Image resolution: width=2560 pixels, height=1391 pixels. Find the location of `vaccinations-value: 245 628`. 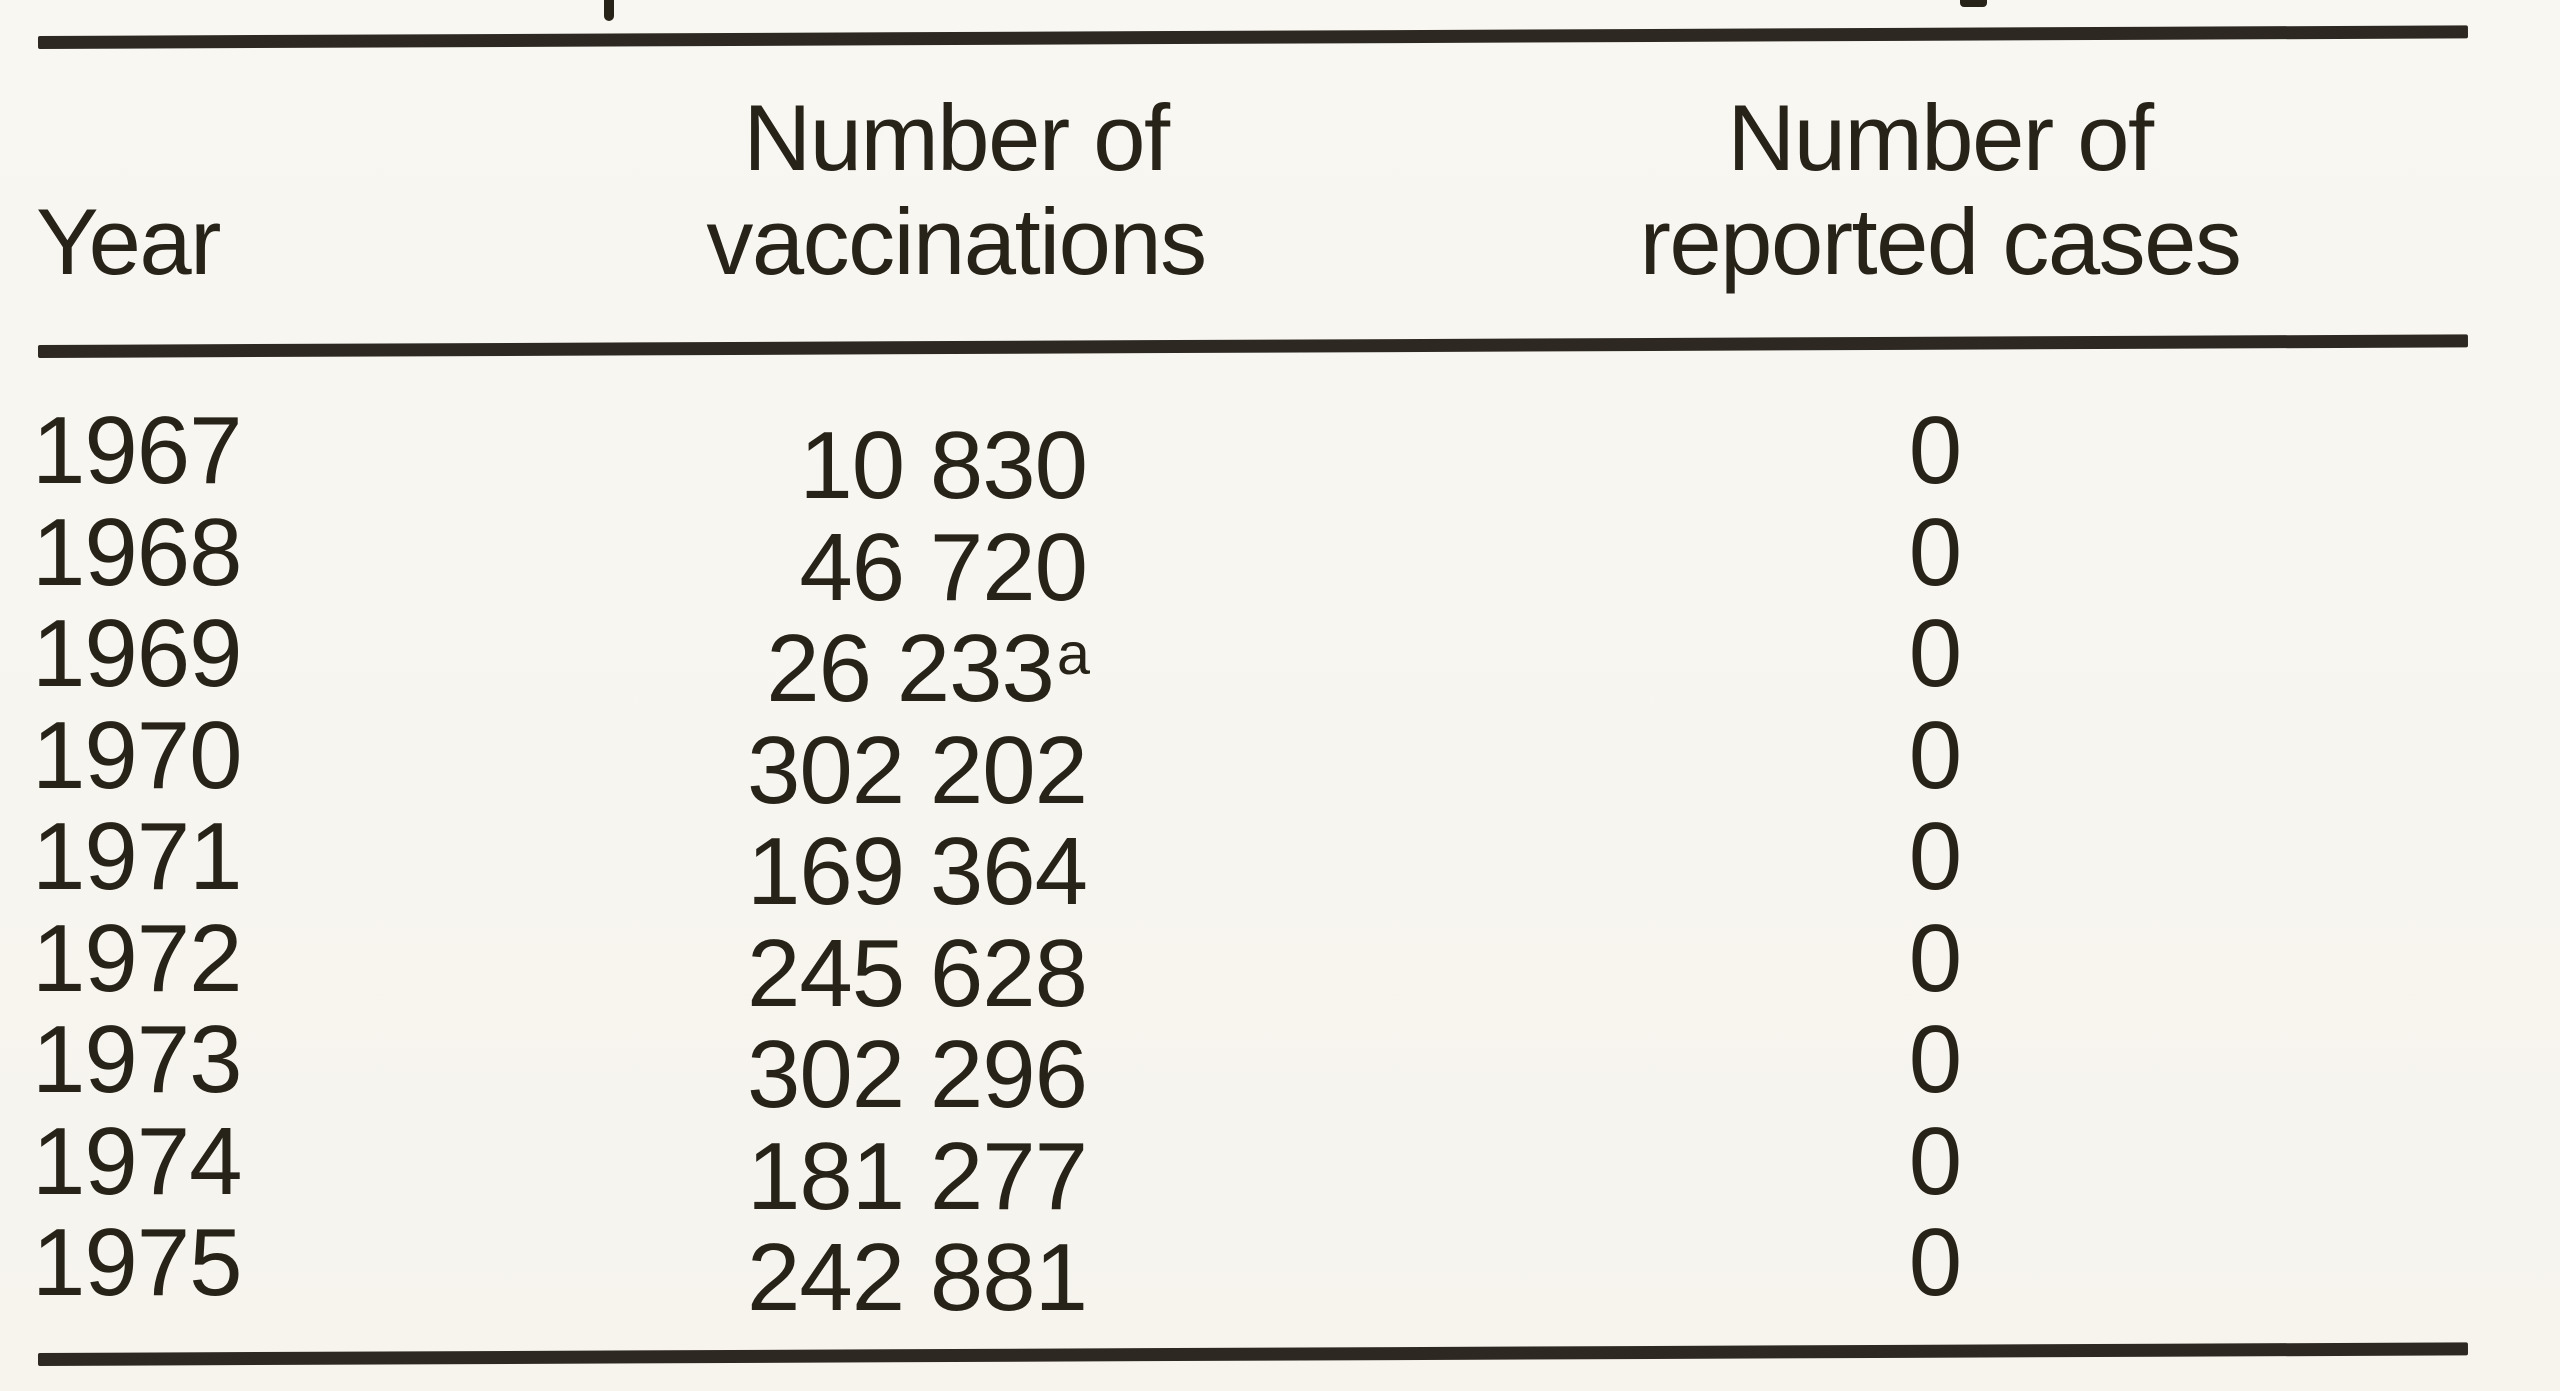

vaccinations-value: 245 628 is located at coordinates (917, 973).